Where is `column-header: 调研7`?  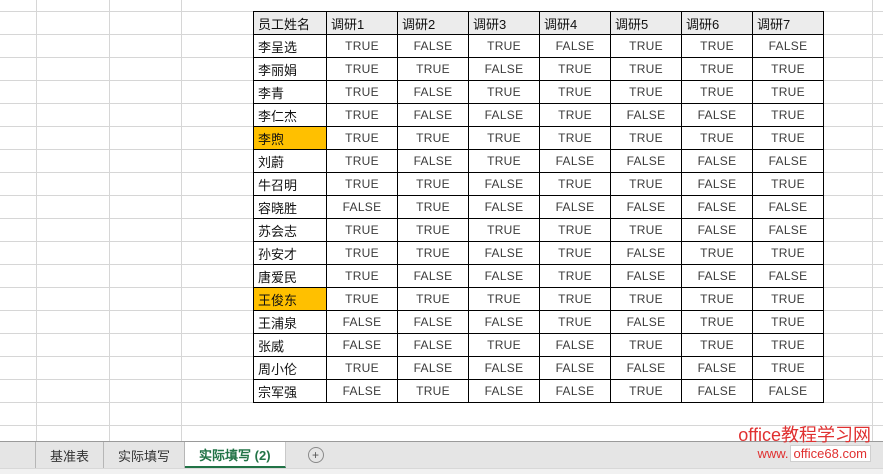 column-header: 调研7 is located at coordinates (788, 23).